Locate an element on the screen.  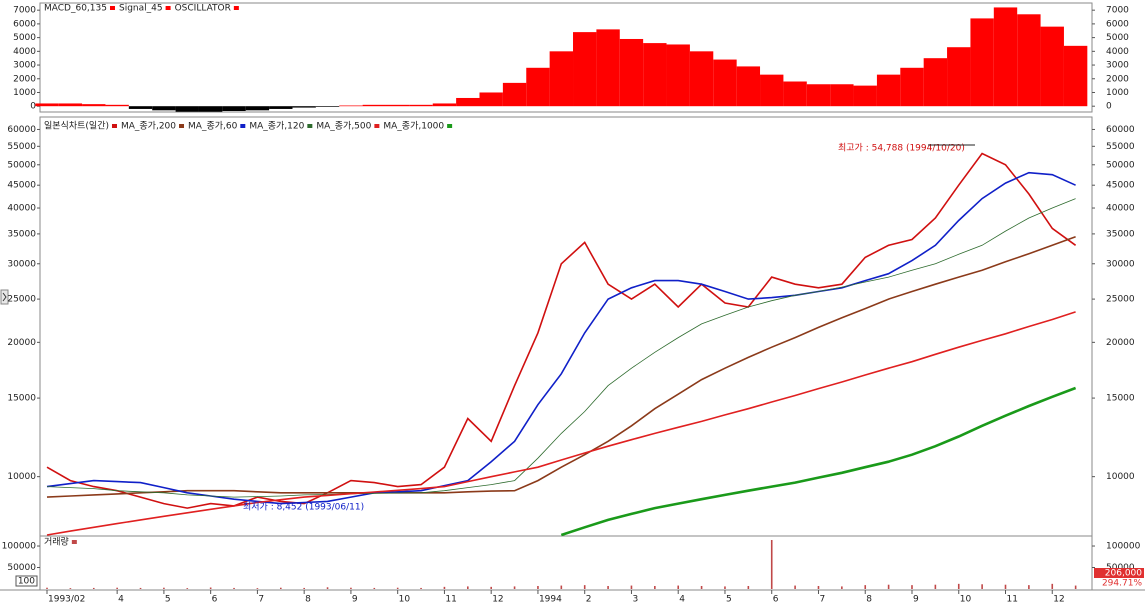
x-tick-label: 1994 is located at coordinates (550, 600).